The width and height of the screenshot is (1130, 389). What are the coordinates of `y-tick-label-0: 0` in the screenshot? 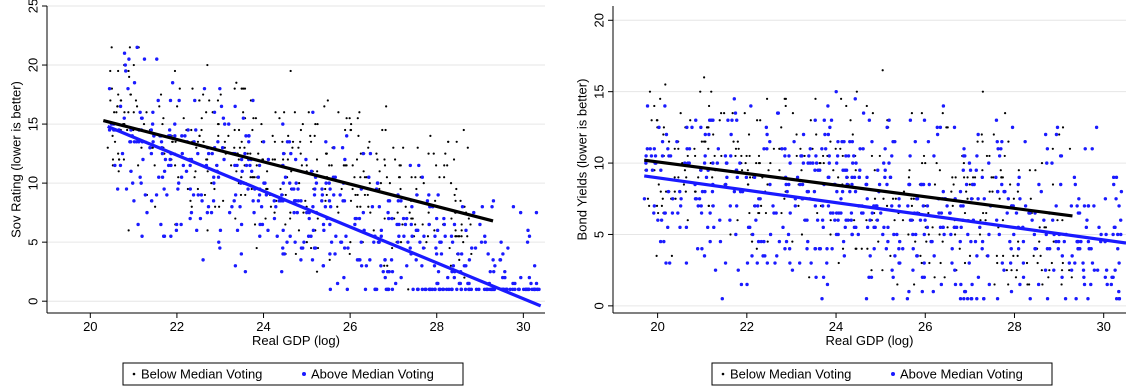 It's located at (599, 305).